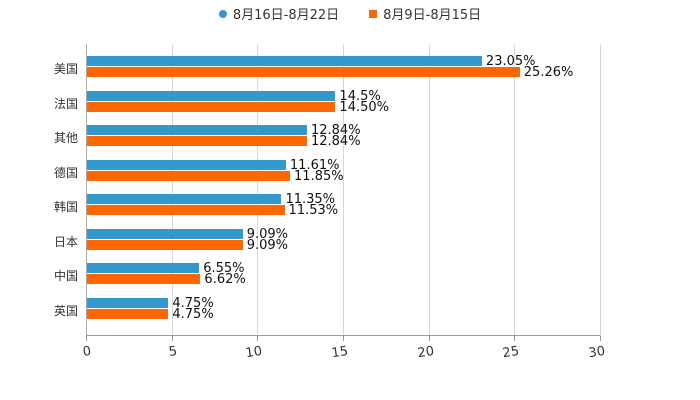 This screenshot has width=700, height=400. I want to click on x-tick-label: 10, so click(254, 353).